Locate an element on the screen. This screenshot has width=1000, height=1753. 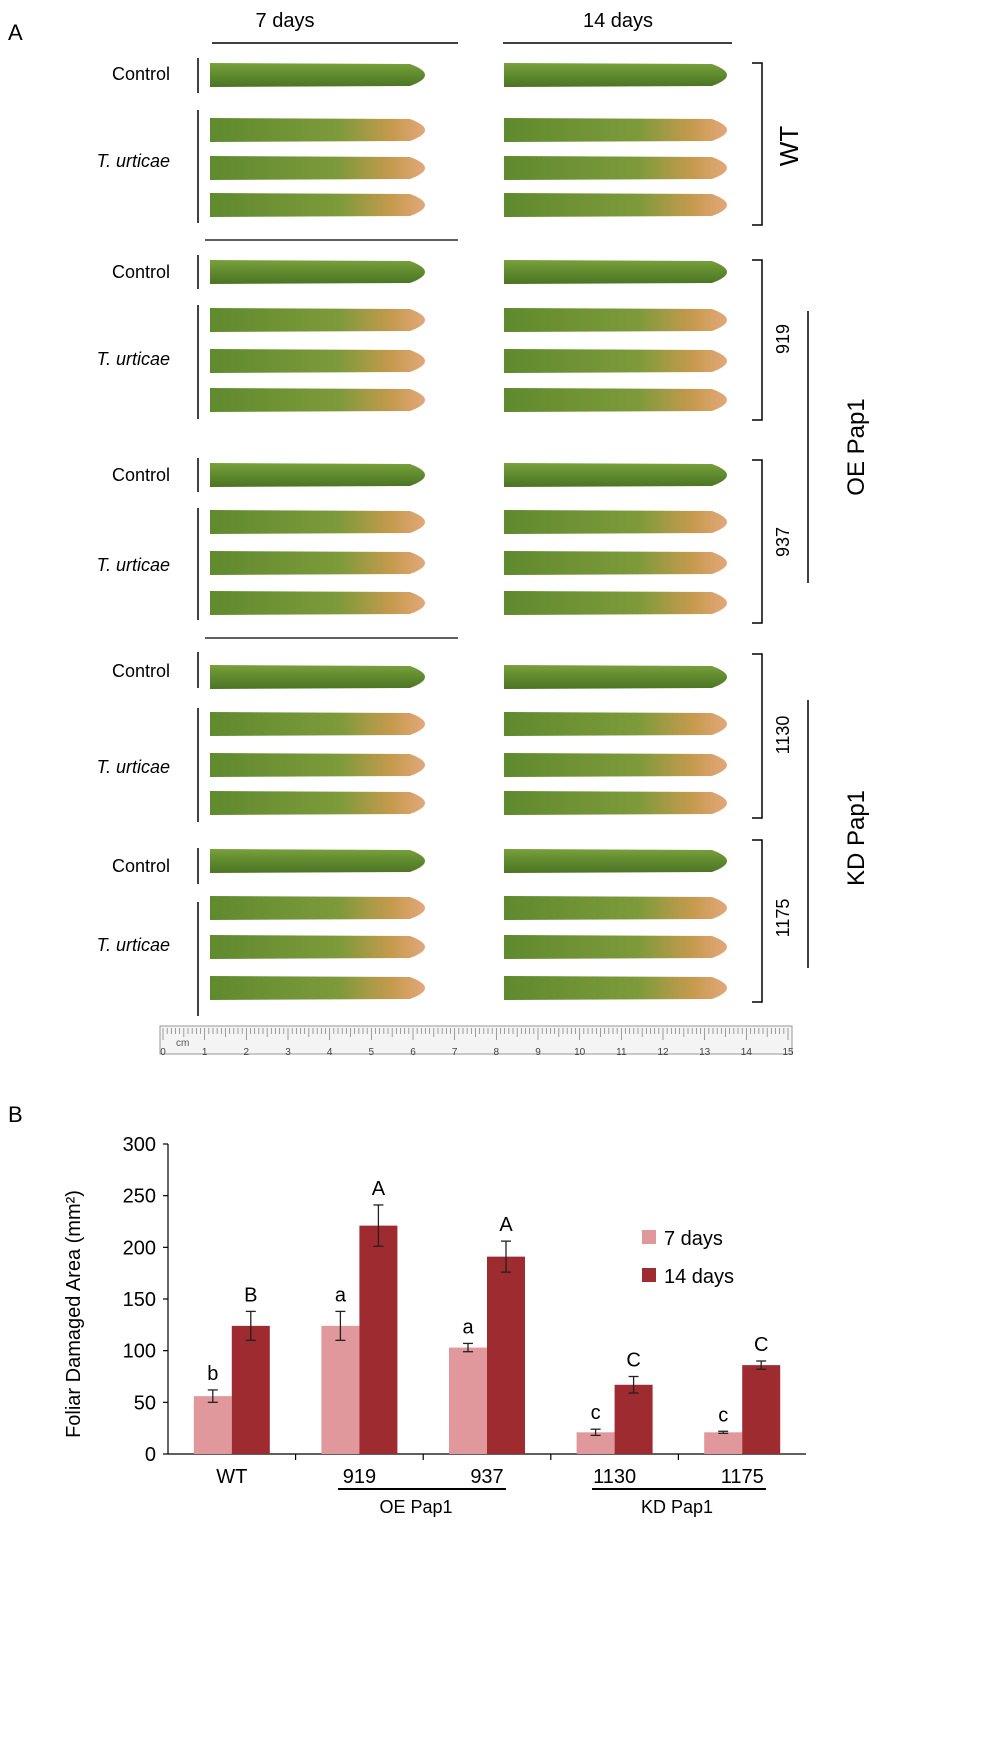
legend-swatch-14-days is located at coordinates (649, 1275).